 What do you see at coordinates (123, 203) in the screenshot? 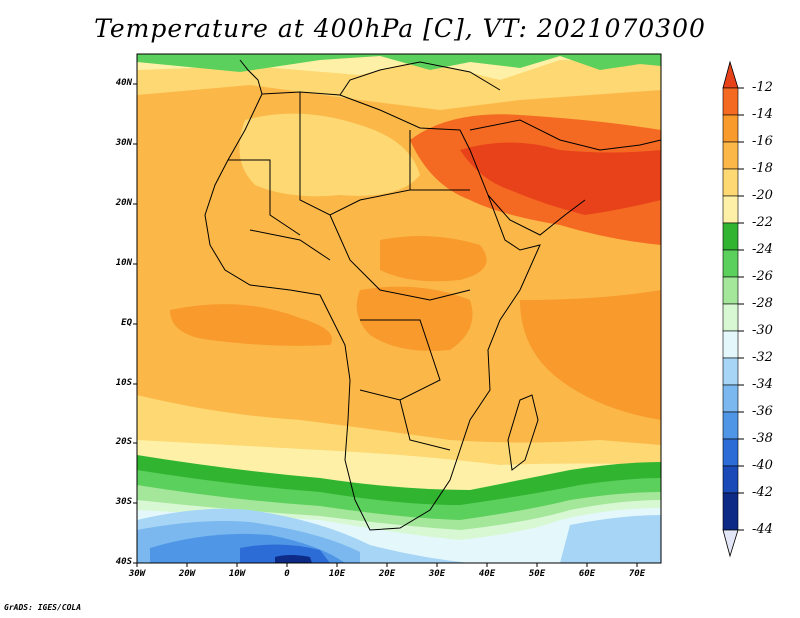
I see `lat-label: 20N` at bounding box center [123, 203].